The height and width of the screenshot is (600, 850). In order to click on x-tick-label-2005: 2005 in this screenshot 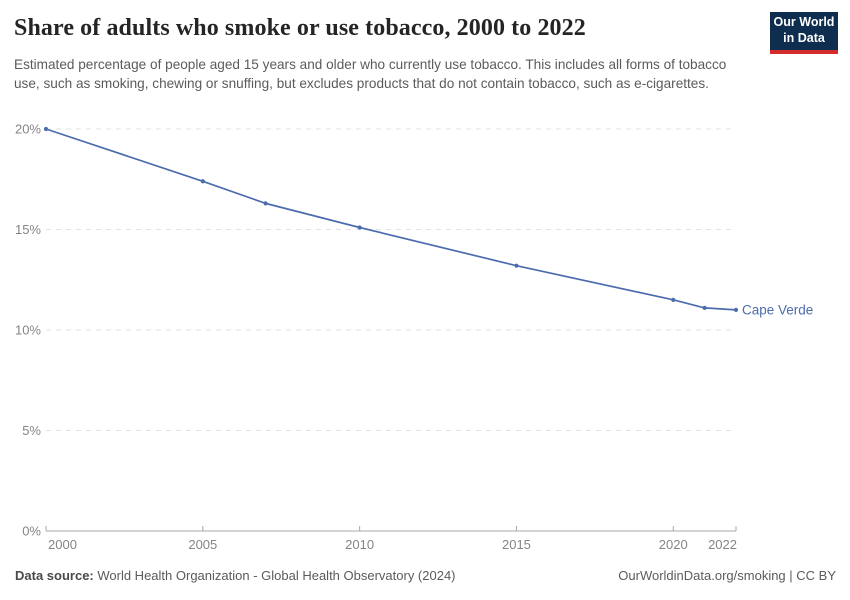, I will do `click(202, 544)`.